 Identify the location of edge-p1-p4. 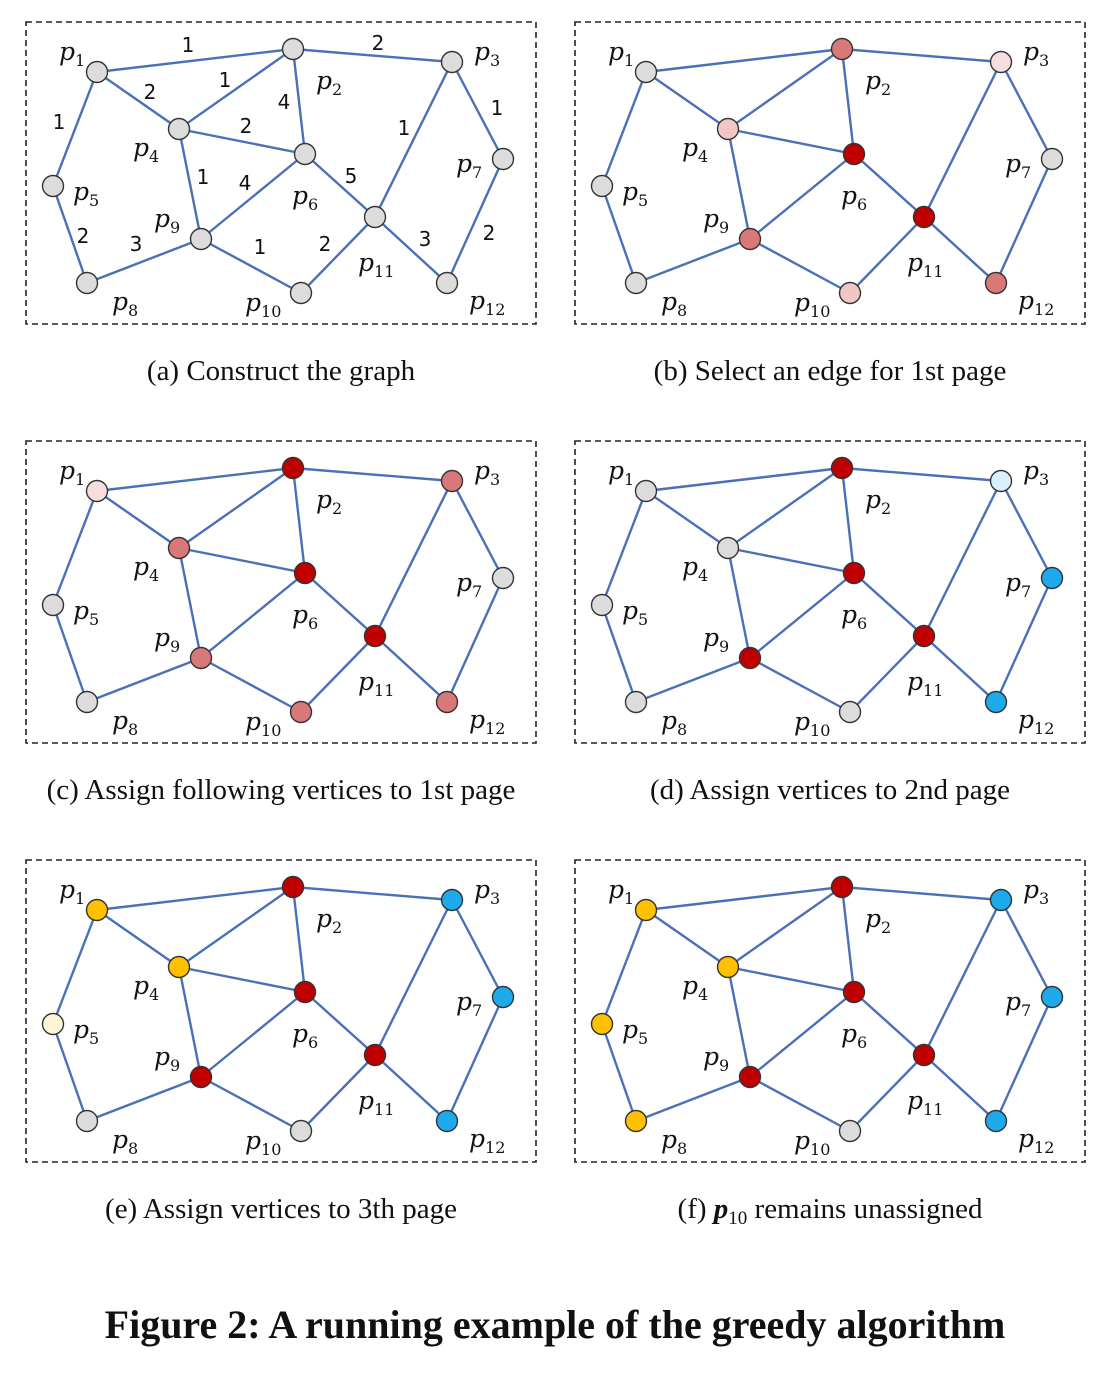
(138, 100).